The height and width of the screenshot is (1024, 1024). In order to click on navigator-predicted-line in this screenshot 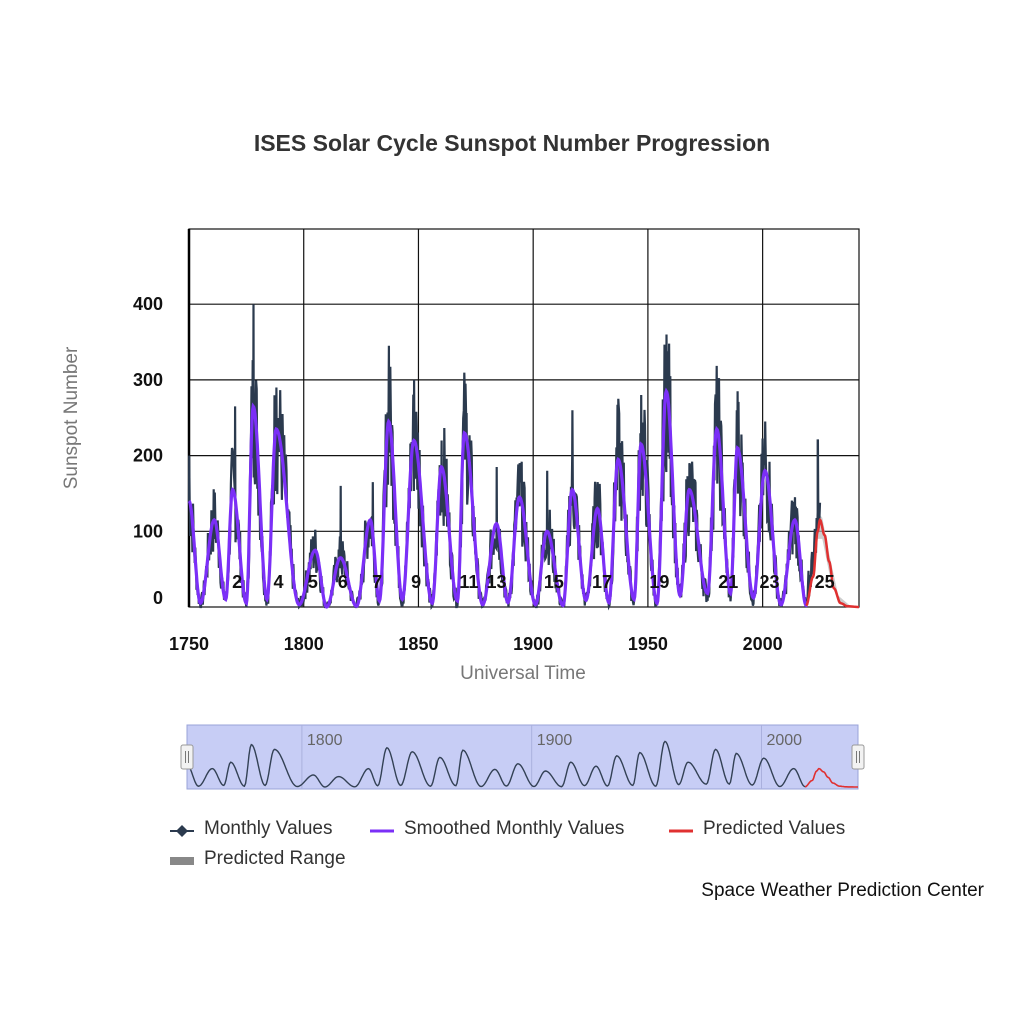, I will do `click(831, 777)`.